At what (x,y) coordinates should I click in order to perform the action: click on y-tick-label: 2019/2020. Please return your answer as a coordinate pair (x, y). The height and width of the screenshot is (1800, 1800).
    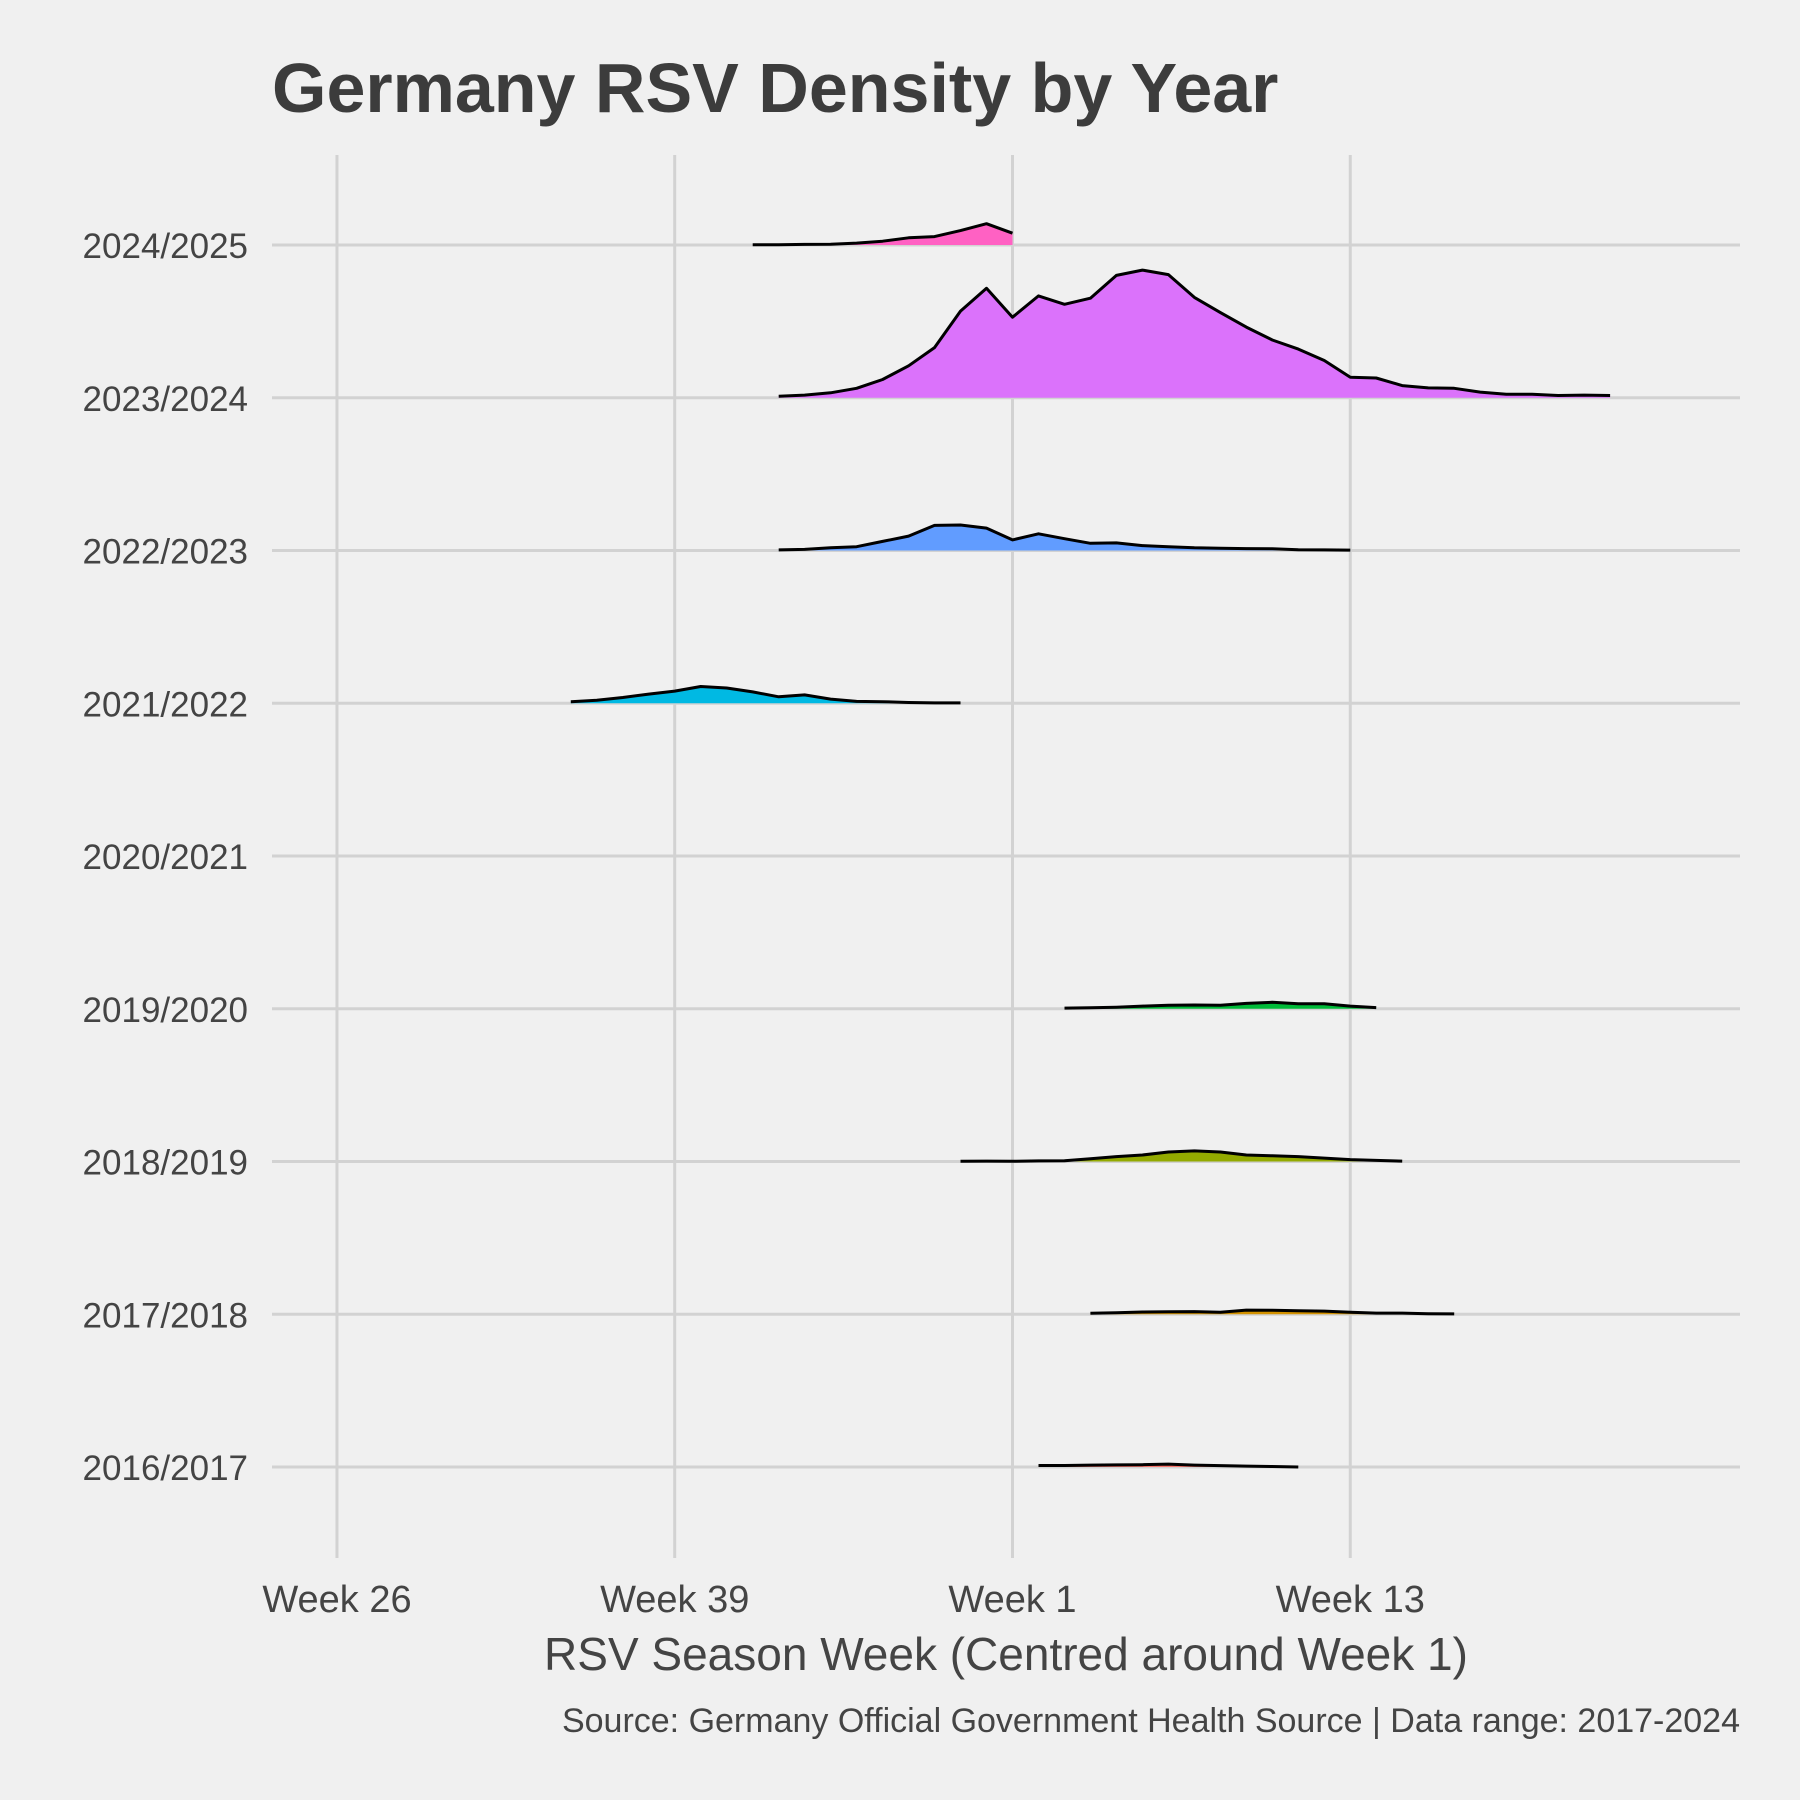
    Looking at the image, I should click on (165, 1010).